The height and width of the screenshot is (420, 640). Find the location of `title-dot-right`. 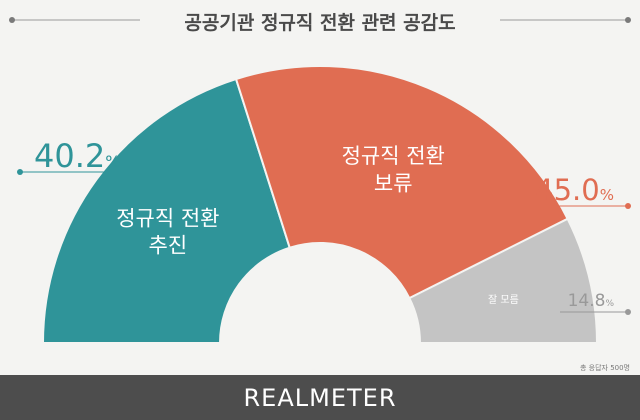

title-dot-right is located at coordinates (628, 20).